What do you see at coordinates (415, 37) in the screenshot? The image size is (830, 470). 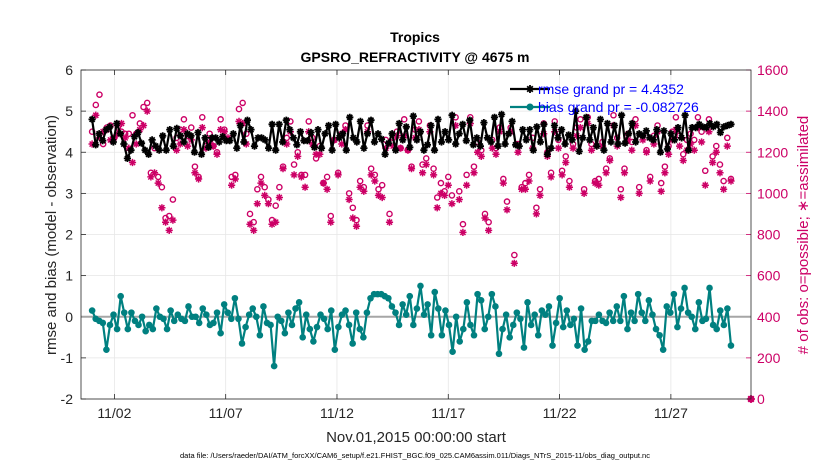 I see `chart-title: Tropics` at bounding box center [415, 37].